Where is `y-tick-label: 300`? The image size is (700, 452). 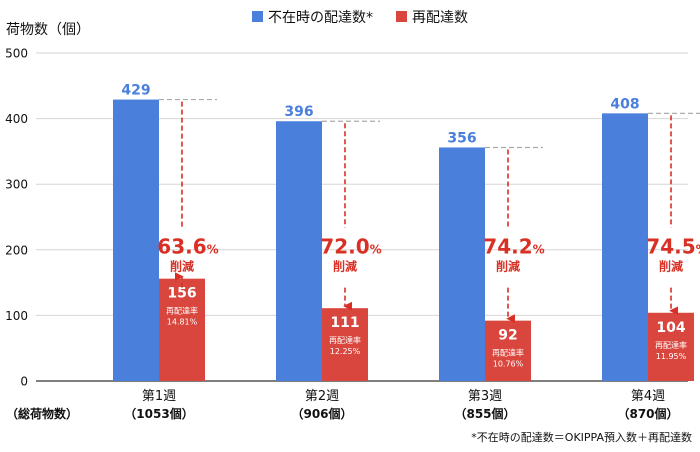 y-tick-label: 300 is located at coordinates (16, 185).